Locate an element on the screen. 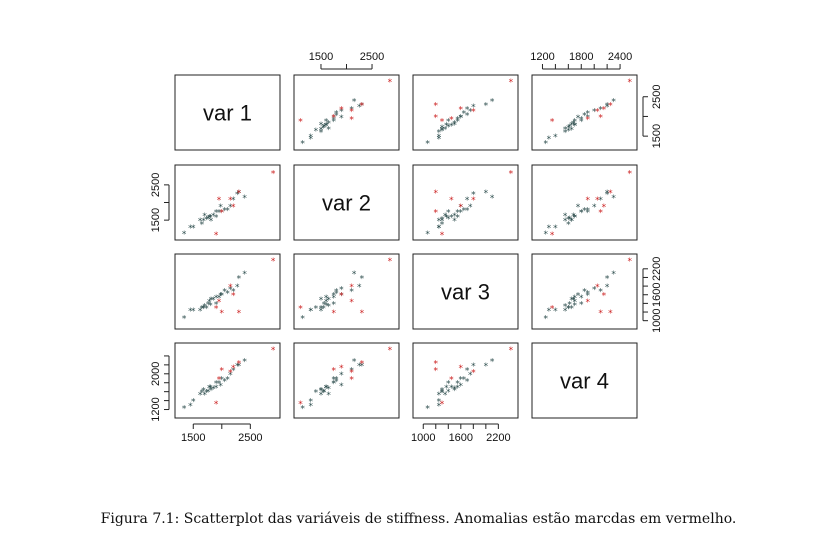  panel-1-4: ** * ****** ***** *** *** * * ** *** * **** is located at coordinates (584, 112).